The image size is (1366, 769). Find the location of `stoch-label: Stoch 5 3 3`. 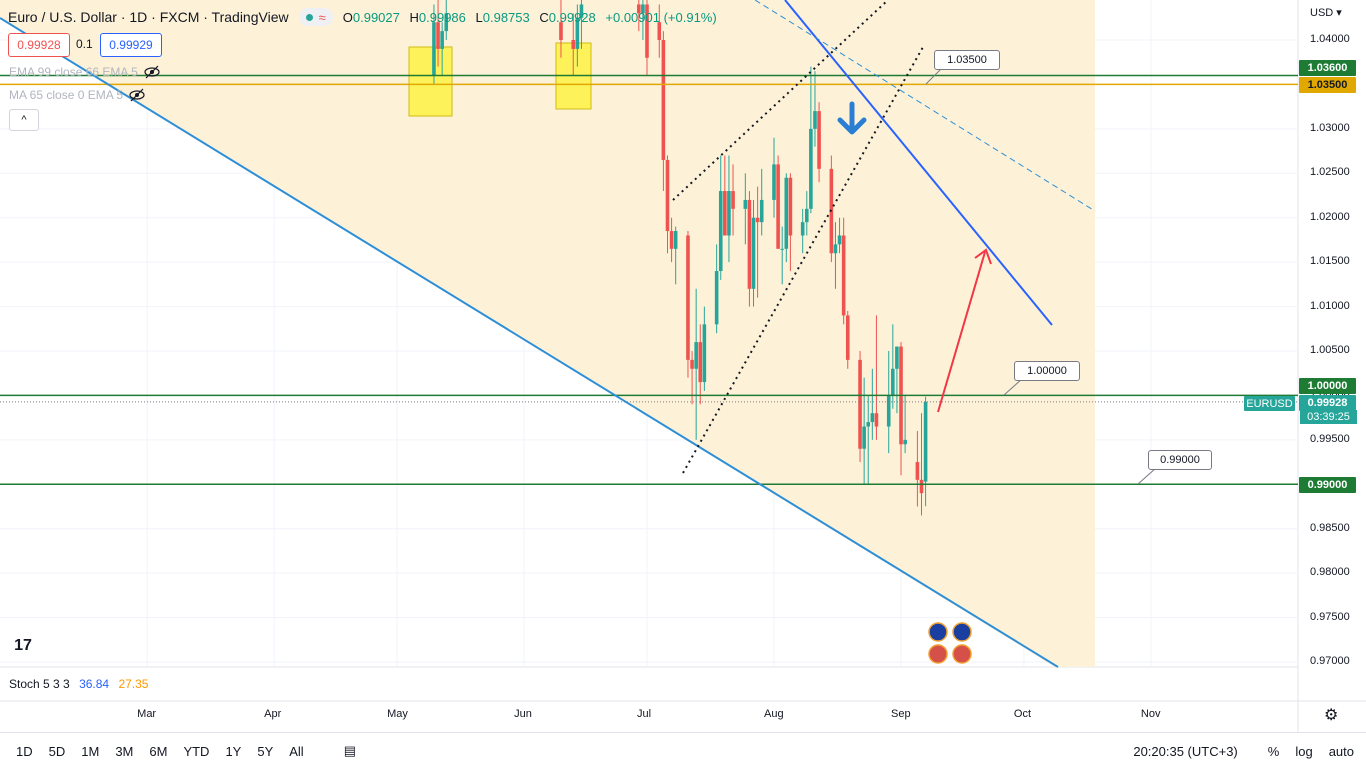

stoch-label: Stoch 5 3 3 is located at coordinates (39, 684).